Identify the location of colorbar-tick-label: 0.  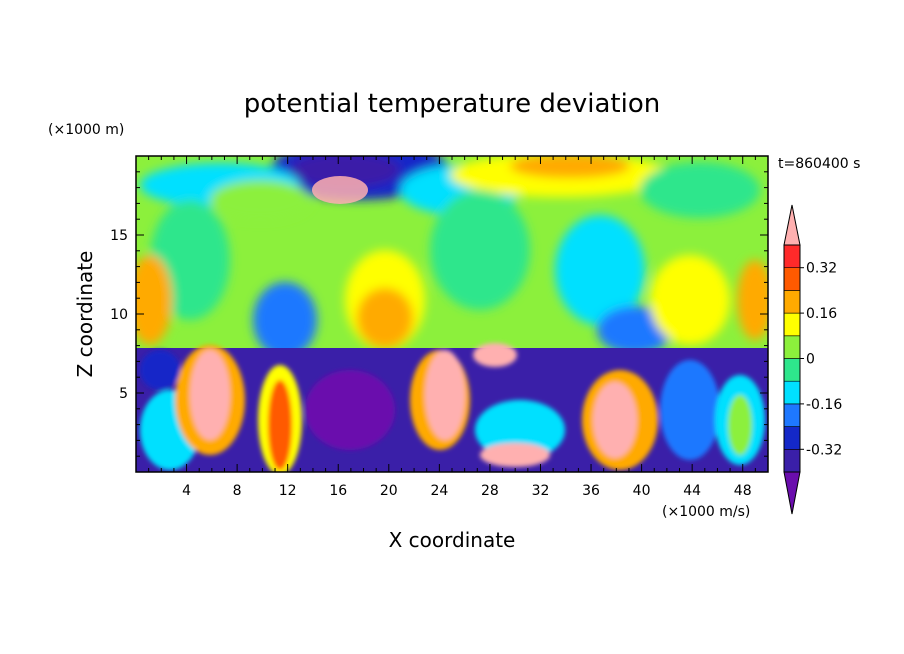
(810, 360).